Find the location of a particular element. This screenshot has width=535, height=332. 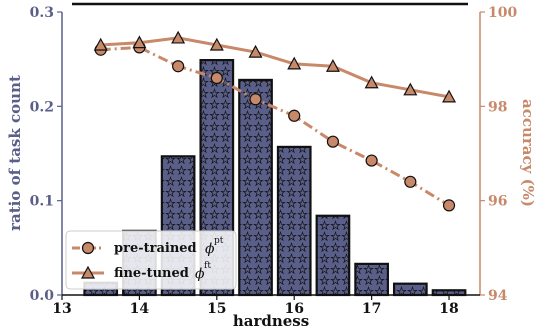

x-tick-label-1: 14 is located at coordinates (140, 309).